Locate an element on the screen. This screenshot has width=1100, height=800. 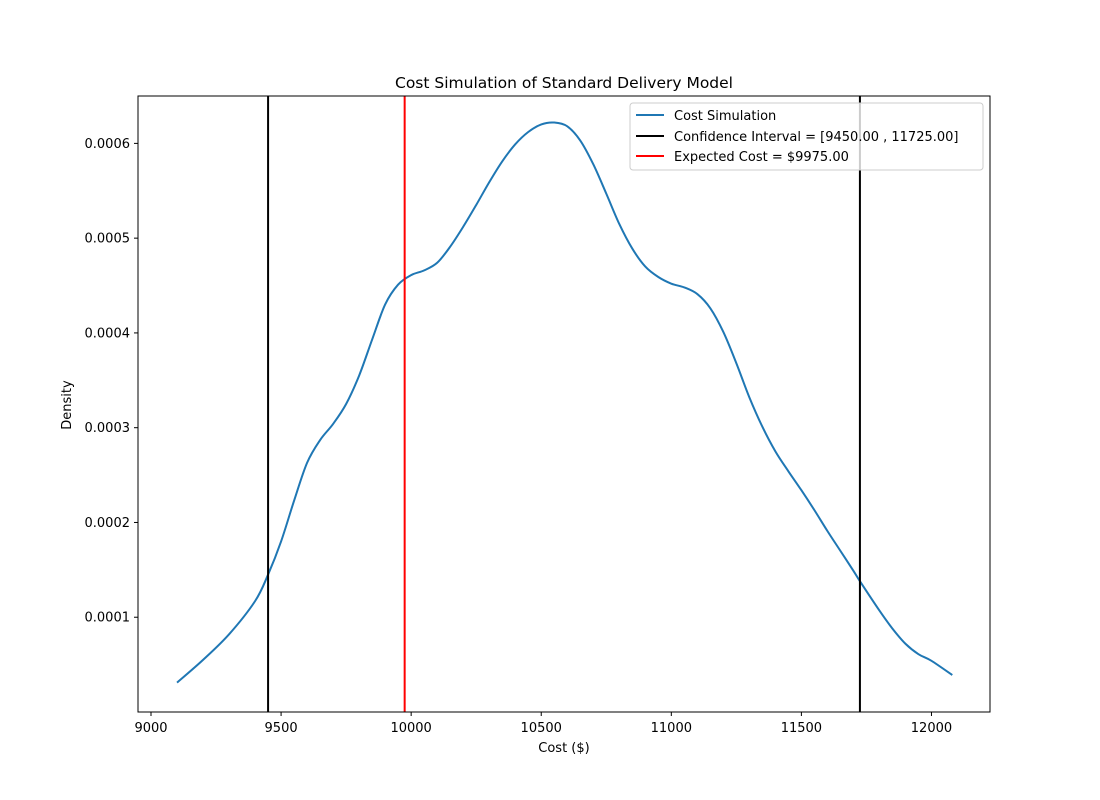
legend-label-expected-cost: Expected Cost = $9975.00 is located at coordinates (761, 157).